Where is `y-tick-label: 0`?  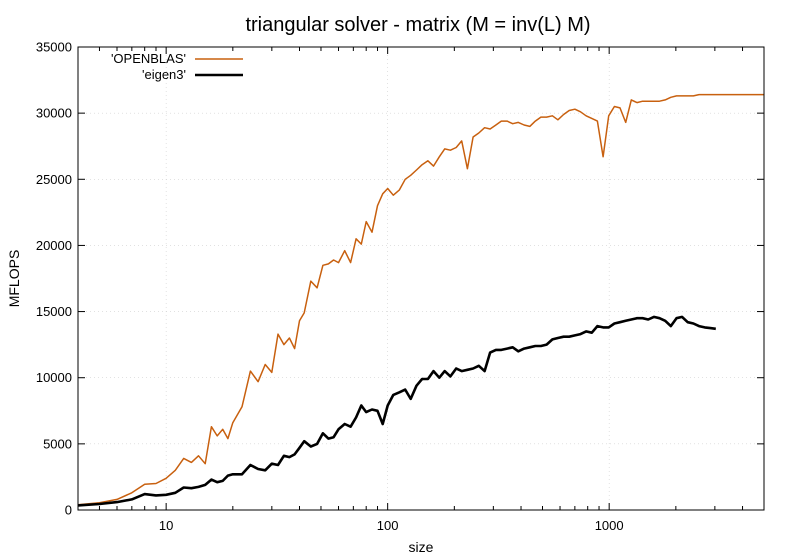 y-tick-label: 0 is located at coordinates (68, 510).